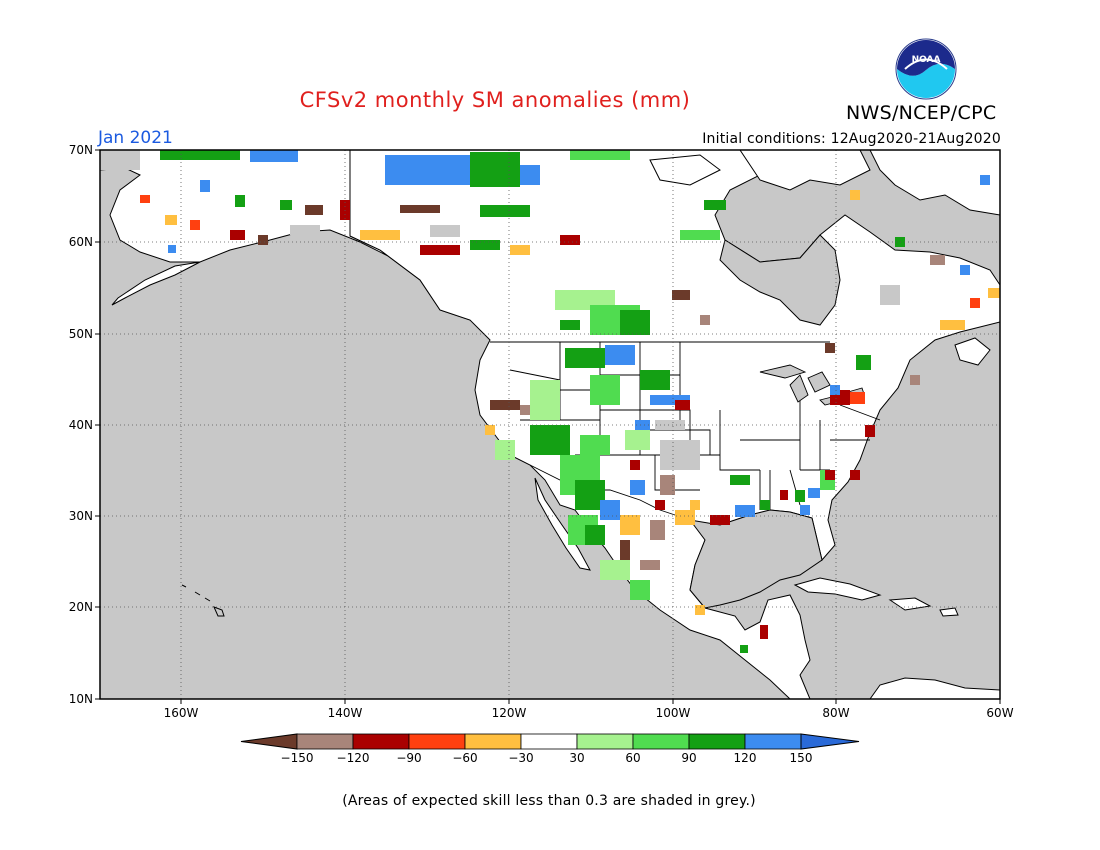  Describe the element at coordinates (408, 758) in the screenshot. I see `colorbar-label: −90` at that location.